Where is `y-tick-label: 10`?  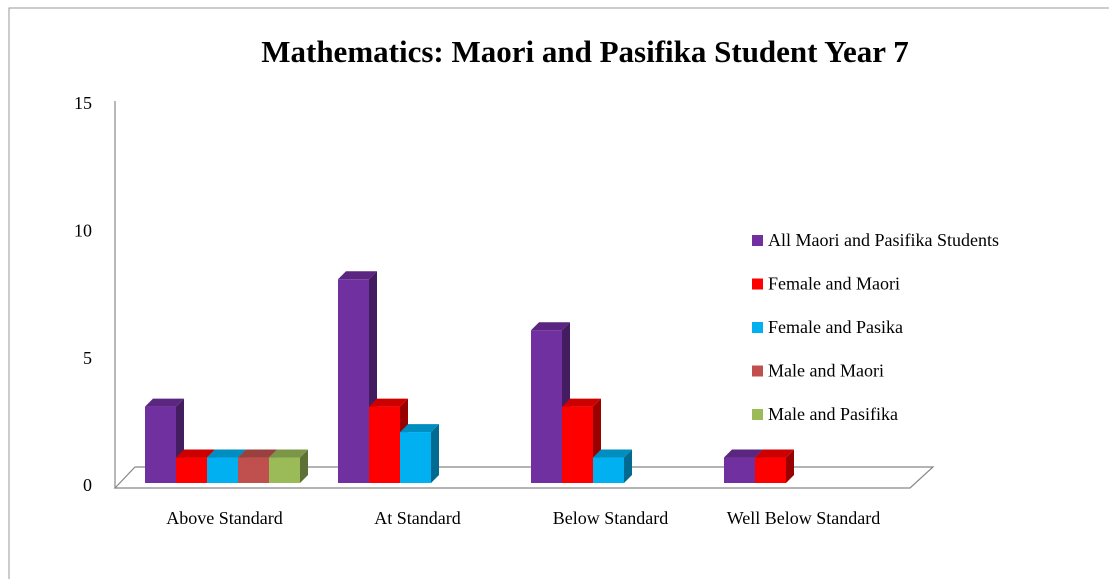
y-tick-label: 10 is located at coordinates (83, 230).